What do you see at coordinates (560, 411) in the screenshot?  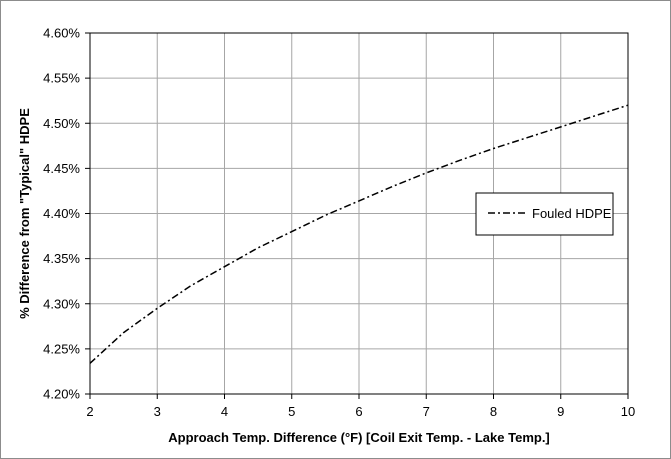 I see `x-tick-label: 9` at bounding box center [560, 411].